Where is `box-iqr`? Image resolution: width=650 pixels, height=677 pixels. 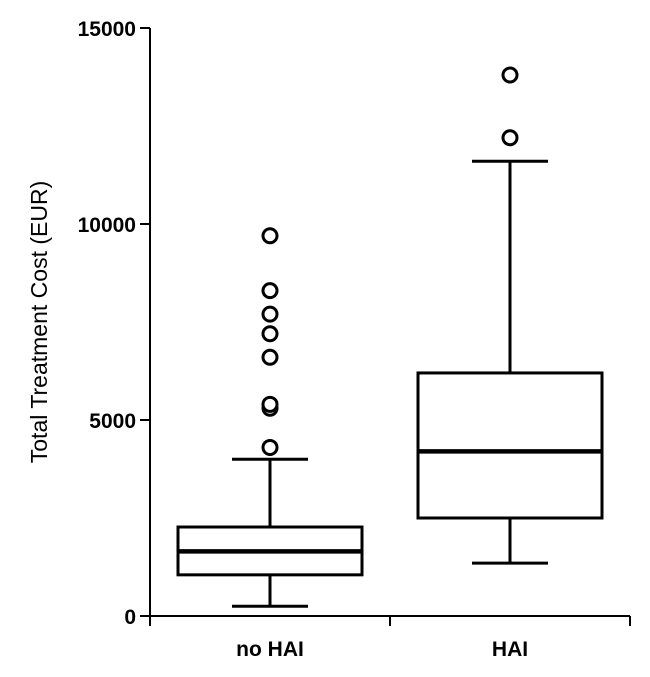
box-iqr is located at coordinates (510, 445).